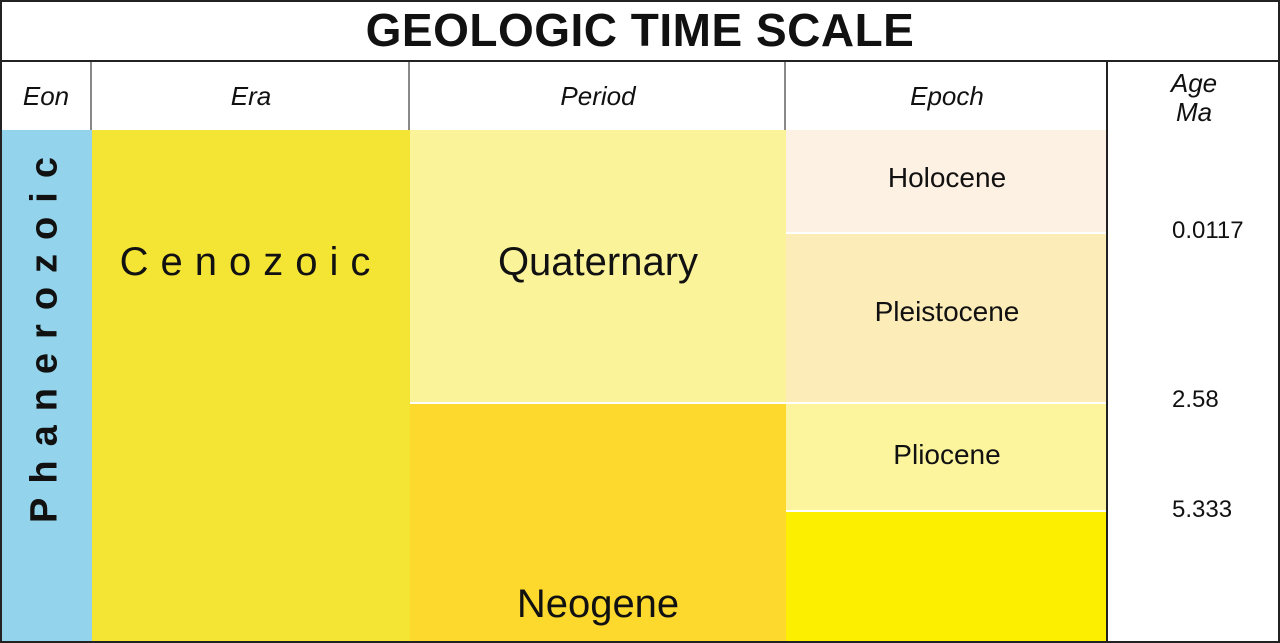 This screenshot has height=643, width=1280. Describe the element at coordinates (409, 96) in the screenshot. I see `divider-era-period` at that location.